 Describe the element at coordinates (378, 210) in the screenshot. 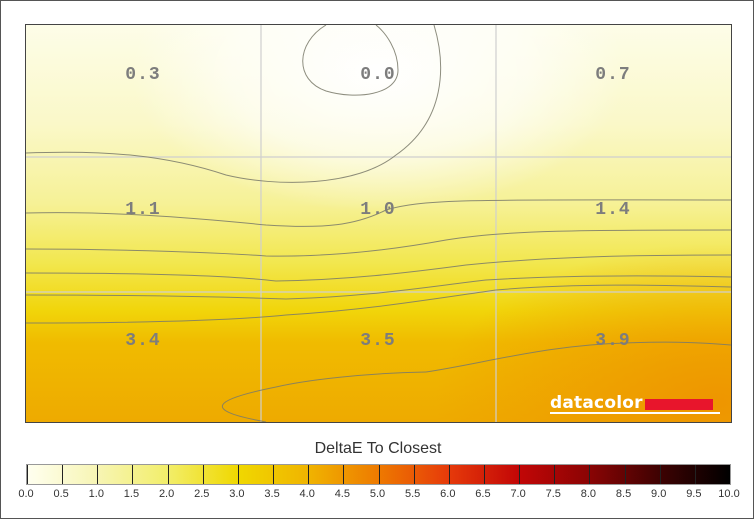

I see `cell-value-r2c2: 1.0` at that location.